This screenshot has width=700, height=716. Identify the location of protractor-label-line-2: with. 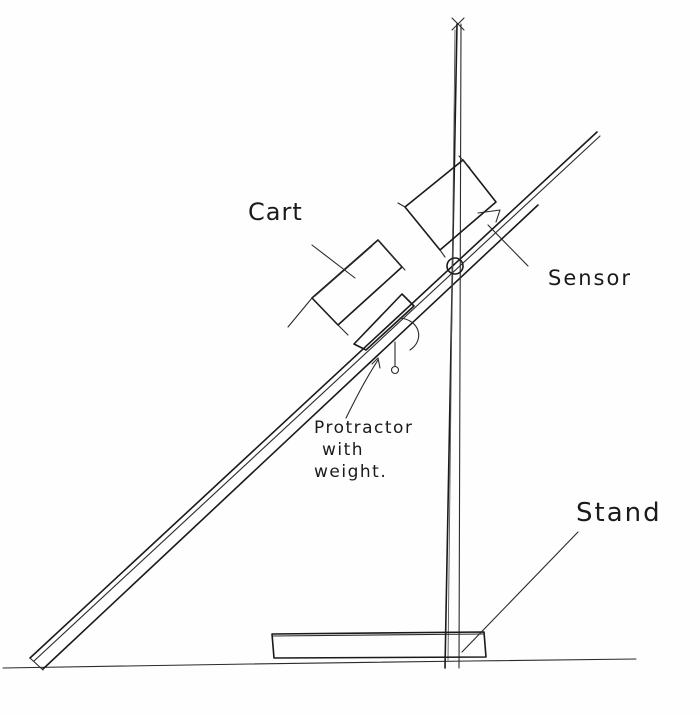
(343, 450).